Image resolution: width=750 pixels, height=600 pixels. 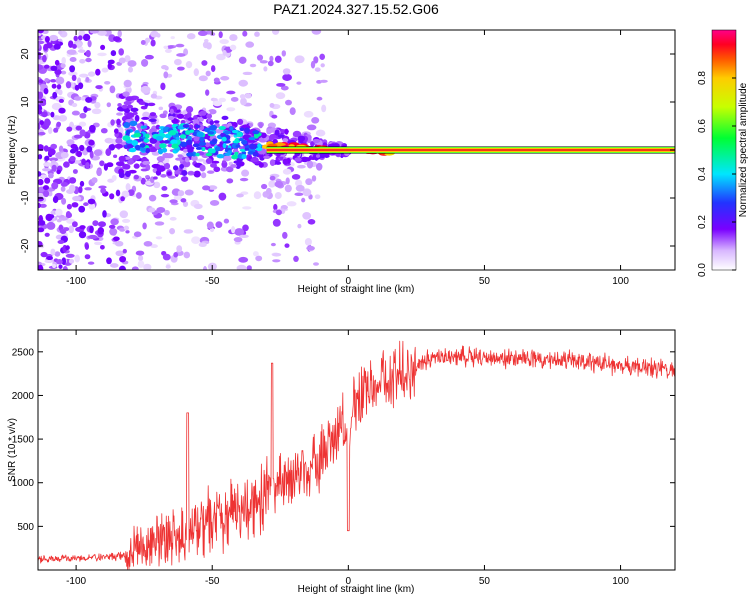 What do you see at coordinates (702, 270) in the screenshot?
I see `colorbar-tick-label: 0.0` at bounding box center [702, 270].